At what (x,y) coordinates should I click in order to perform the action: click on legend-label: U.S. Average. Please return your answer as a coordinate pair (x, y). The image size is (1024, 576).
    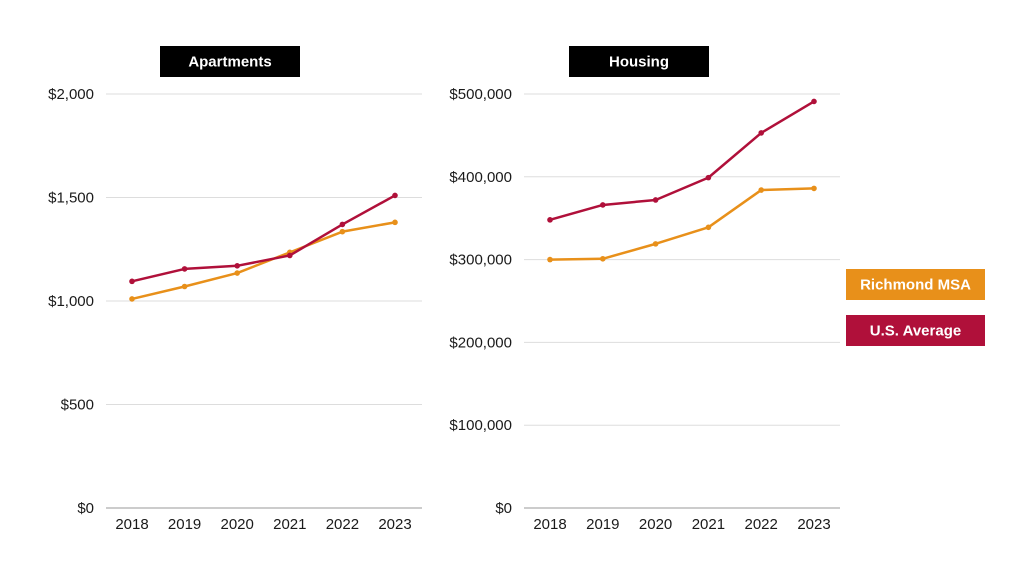
    Looking at the image, I should click on (915, 331).